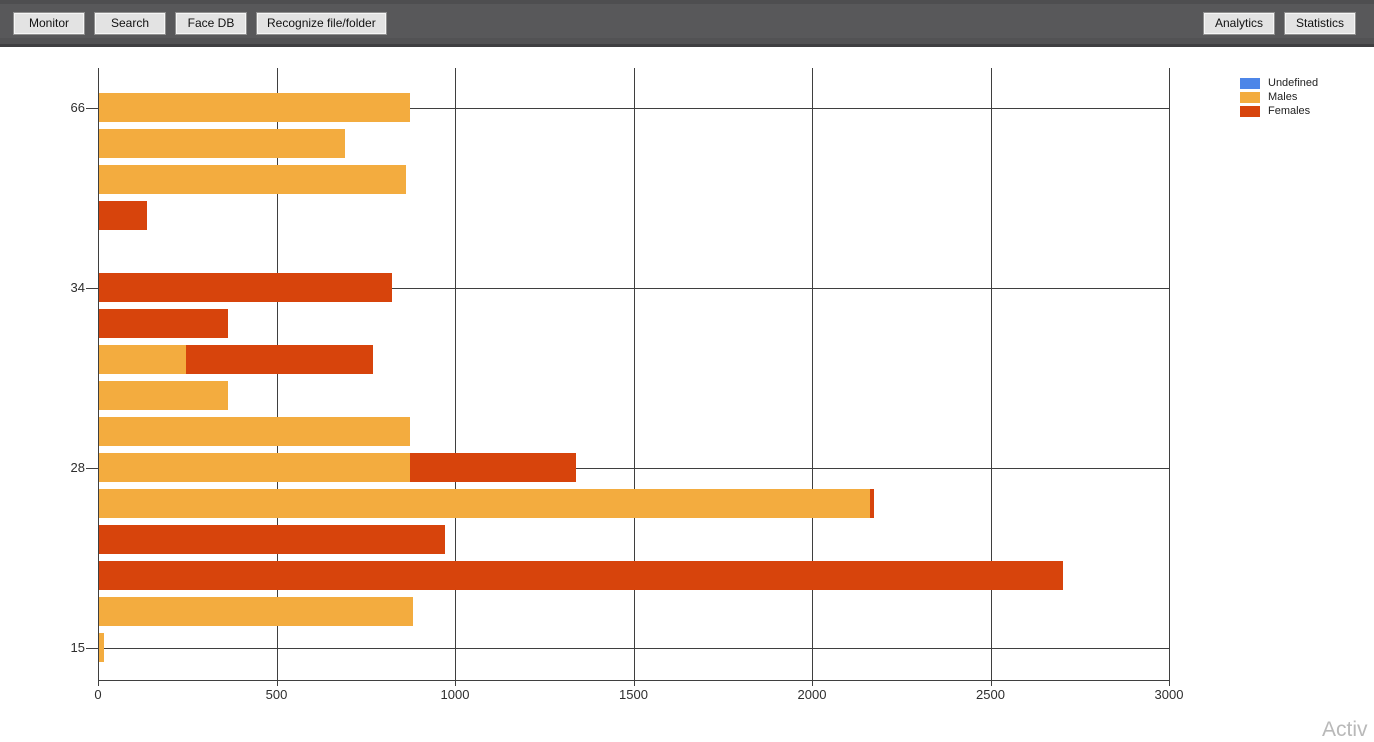 The width and height of the screenshot is (1374, 742). What do you see at coordinates (1293, 83) in the screenshot?
I see `legend-label: Undefined` at bounding box center [1293, 83].